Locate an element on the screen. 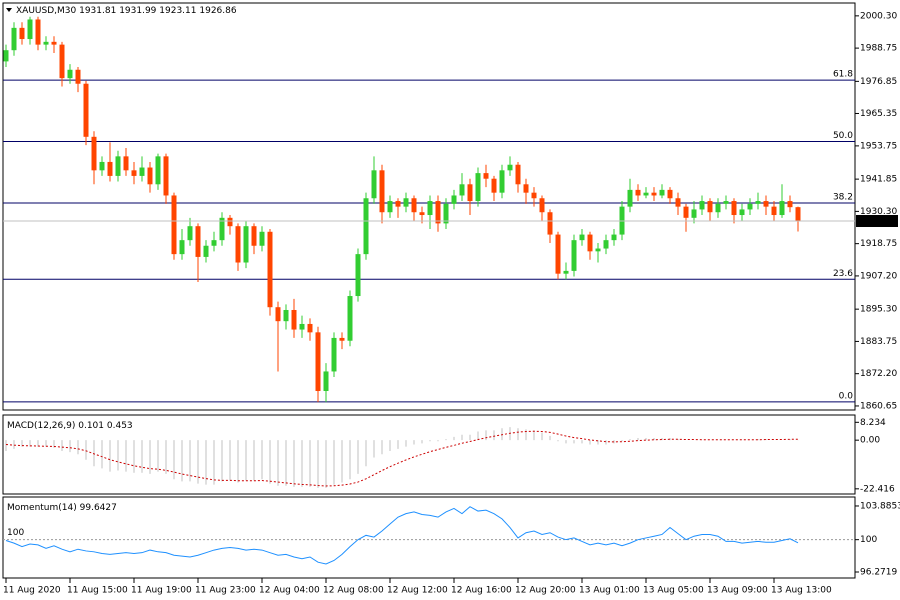  open: 1931.81 is located at coordinates (97, 11).